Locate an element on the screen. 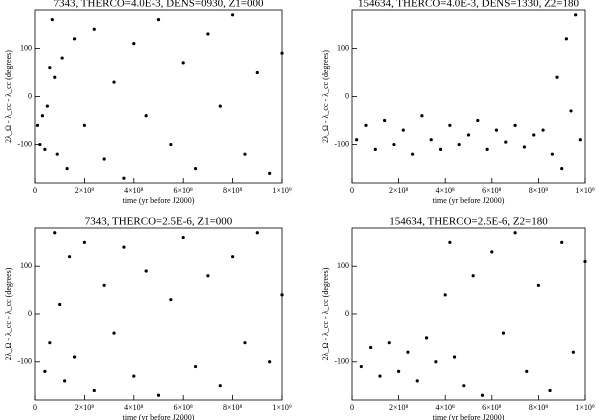 This screenshot has width=600, height=420. panel-title: 154634, THERCO=4.0E-3, DENS=1330, Z2=180 is located at coordinates (468, 5).